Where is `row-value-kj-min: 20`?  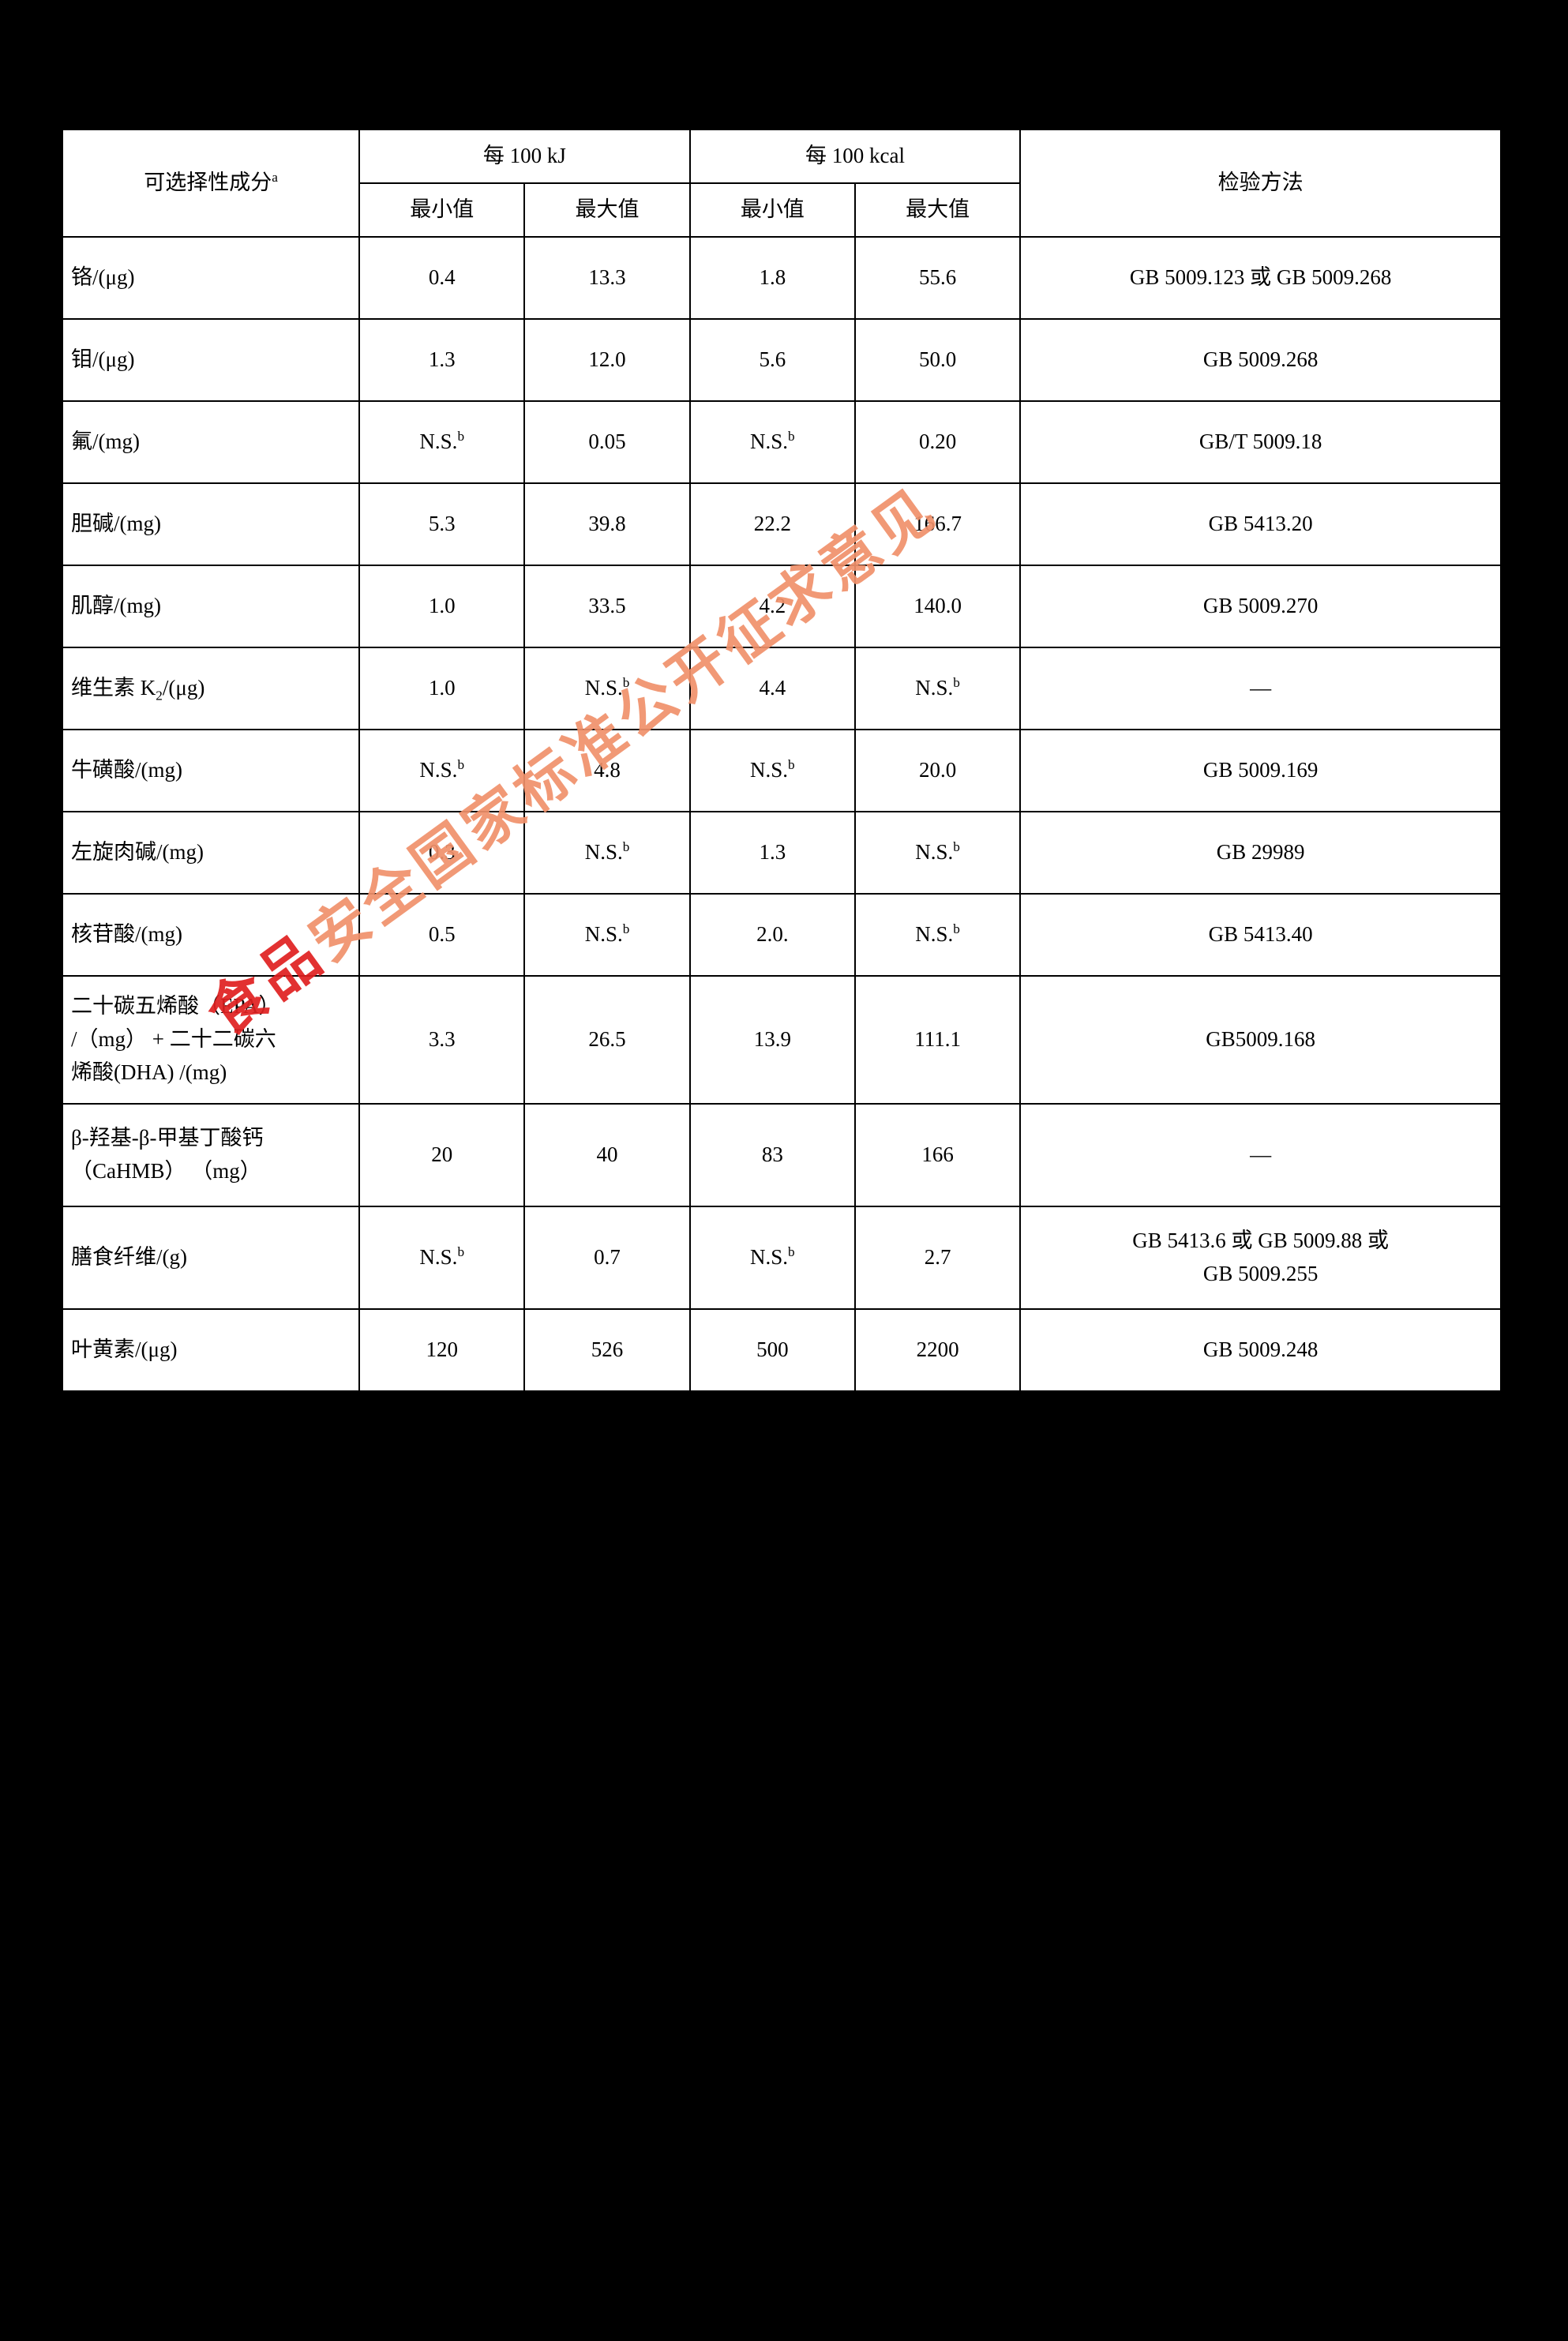 row-value-kj-min: 20 is located at coordinates (442, 1155).